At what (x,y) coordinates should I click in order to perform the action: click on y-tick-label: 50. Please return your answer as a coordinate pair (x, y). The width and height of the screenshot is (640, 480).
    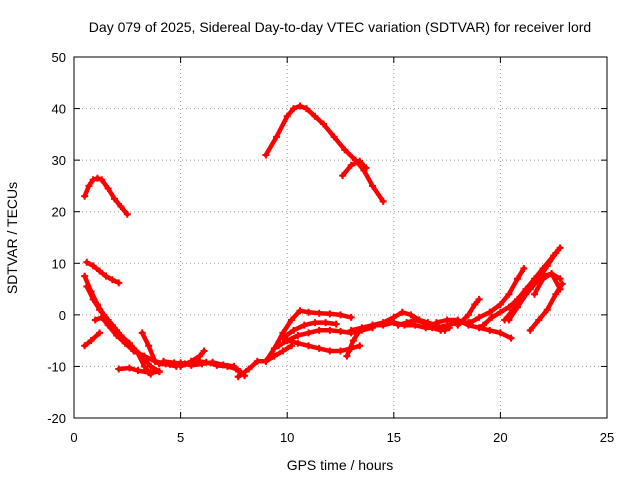
    Looking at the image, I should click on (59, 57).